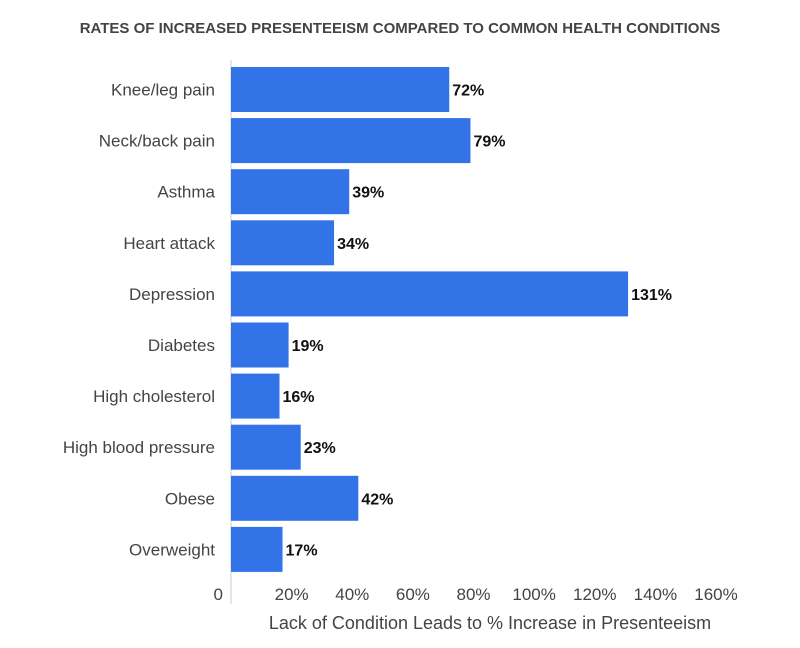  I want to click on bar-knee-leg-pain, so click(340, 89).